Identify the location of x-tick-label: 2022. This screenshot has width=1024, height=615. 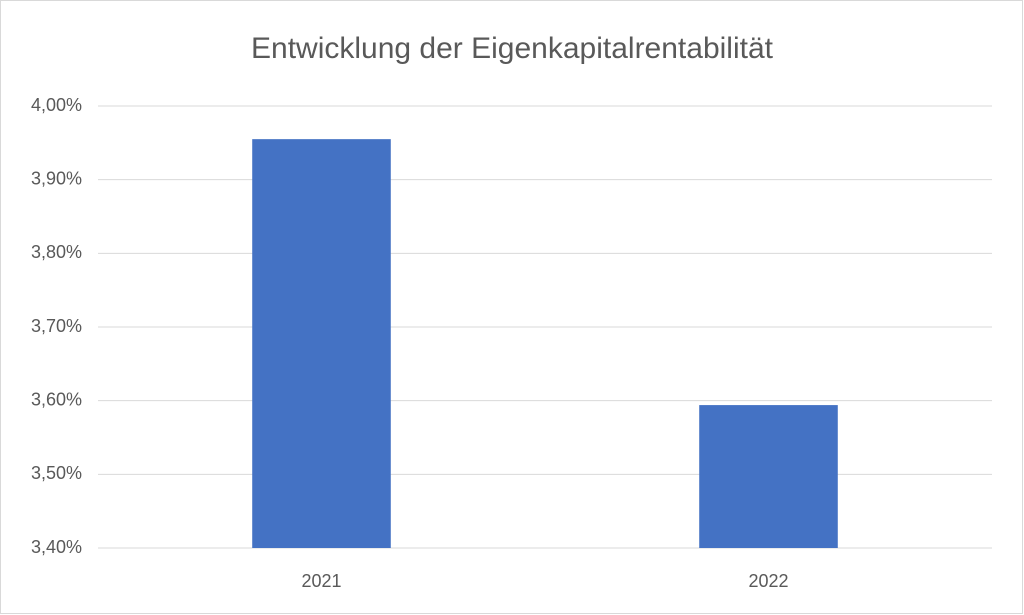
(768, 581).